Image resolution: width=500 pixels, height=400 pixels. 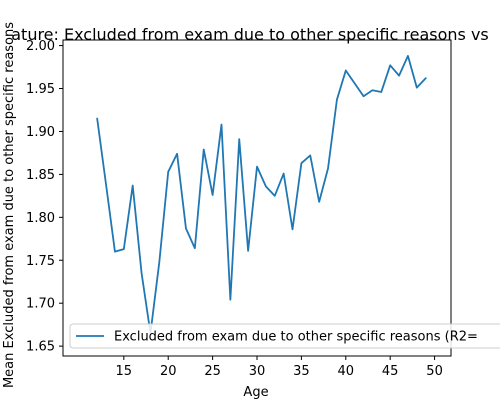 I want to click on y-axis-ticks: 1.65 1.70 1.75 1.80 1.85 1.90 1.95 2.00, so click(x=44, y=197).